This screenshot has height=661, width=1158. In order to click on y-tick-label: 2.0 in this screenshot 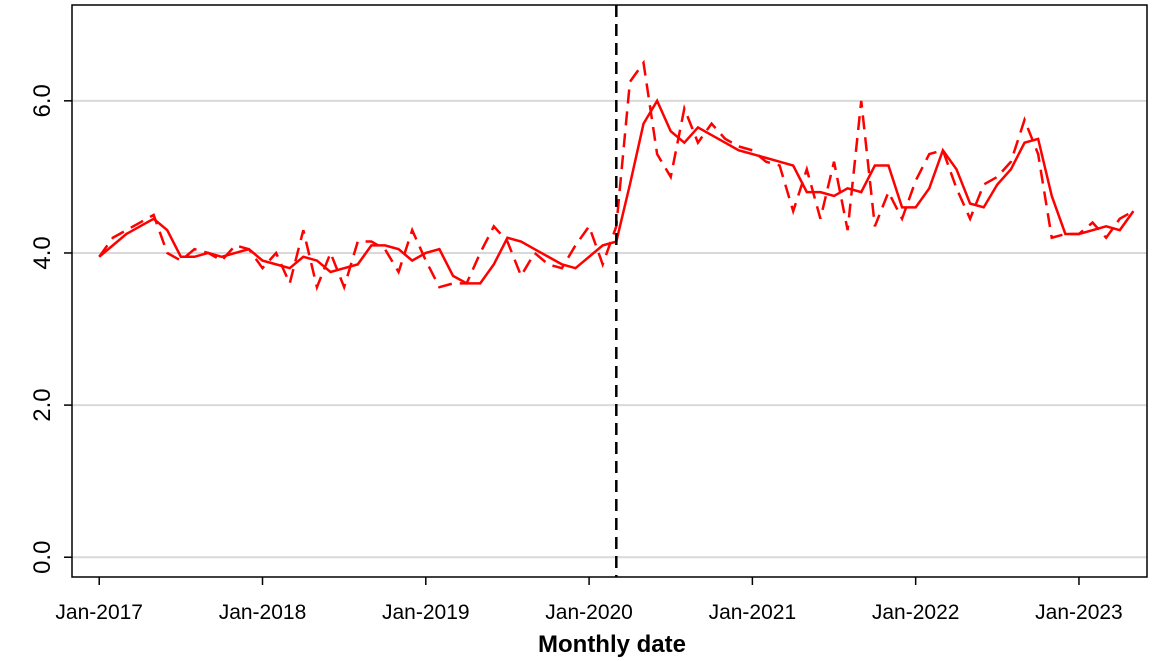, I will do `click(42, 404)`.